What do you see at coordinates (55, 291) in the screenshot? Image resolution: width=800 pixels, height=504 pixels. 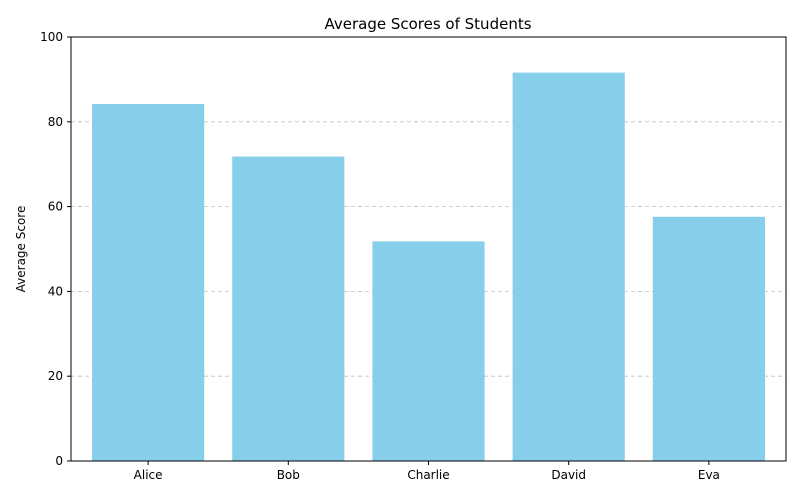 I see `y-tick-label: 40` at bounding box center [55, 291].